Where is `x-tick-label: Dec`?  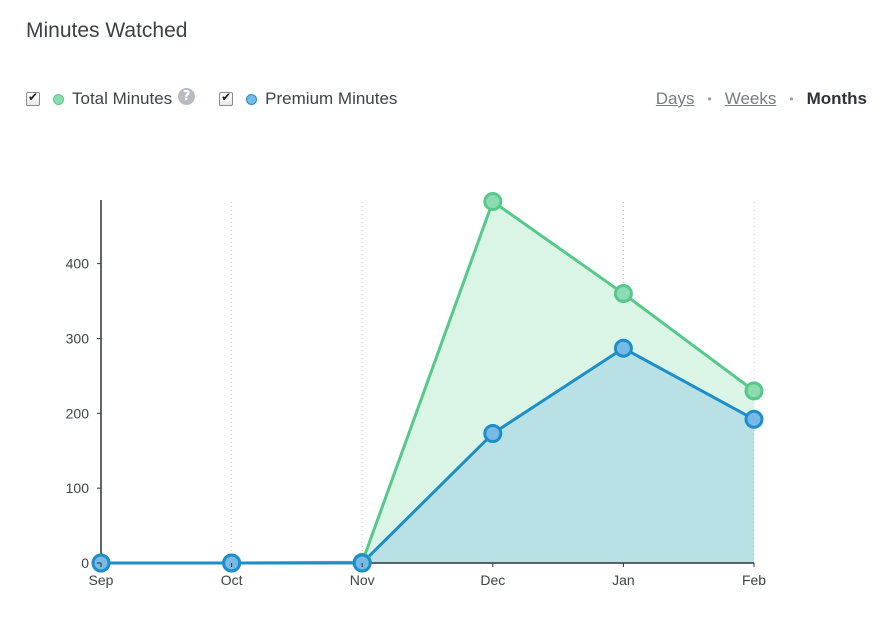 x-tick-label: Dec is located at coordinates (492, 580).